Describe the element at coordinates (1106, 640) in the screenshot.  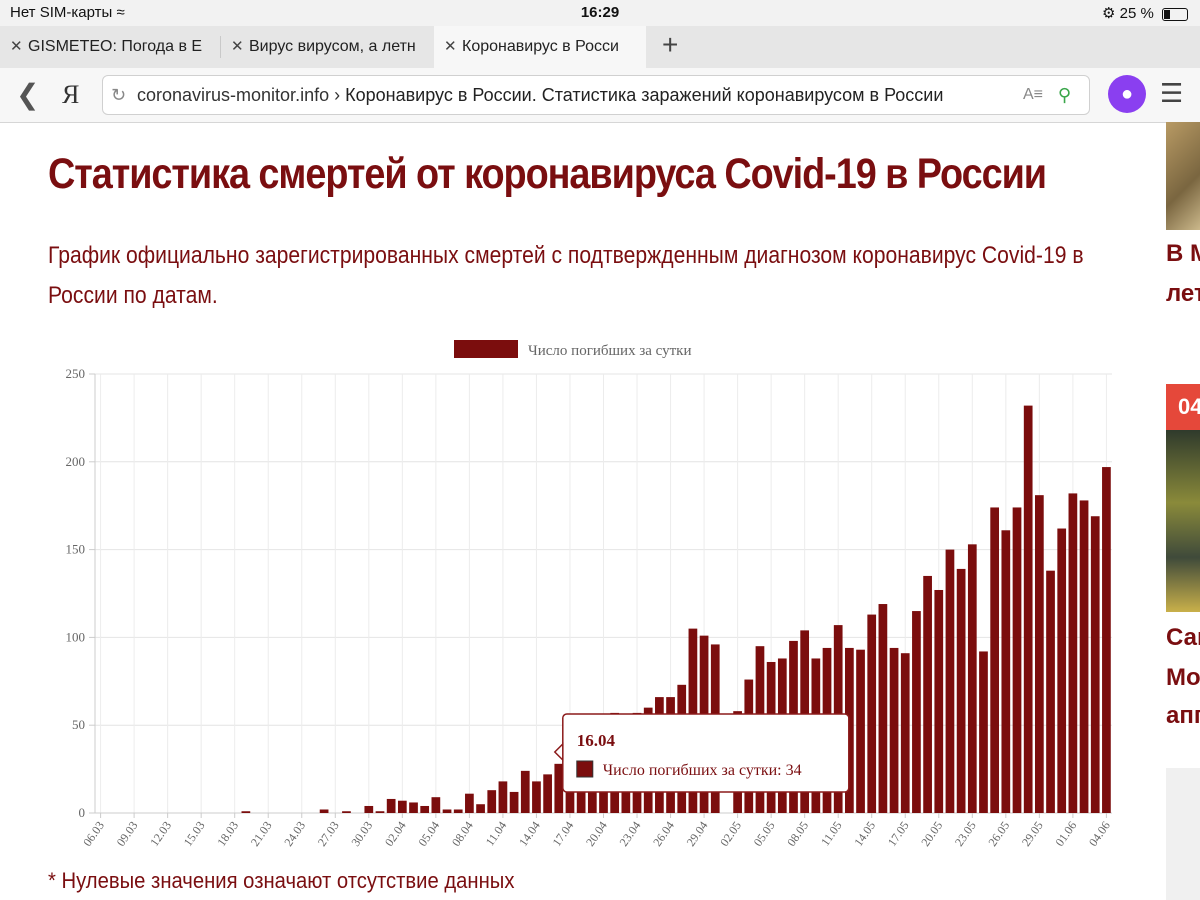
I see `bar-04.06` at that location.